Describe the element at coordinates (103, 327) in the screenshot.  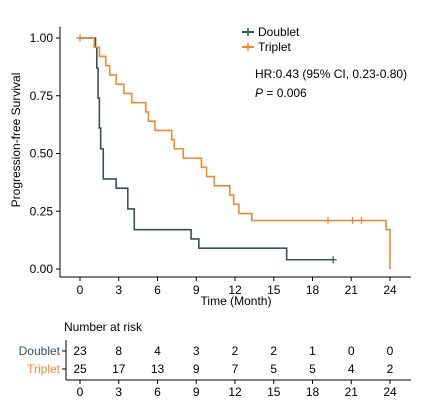
I see `risk-table-title: Number at risk` at that location.